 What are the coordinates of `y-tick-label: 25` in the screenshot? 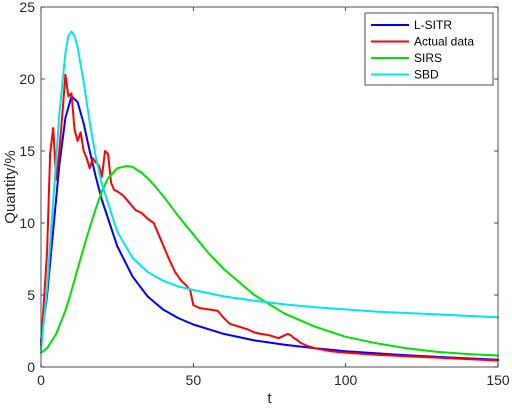 It's located at (27, 7).